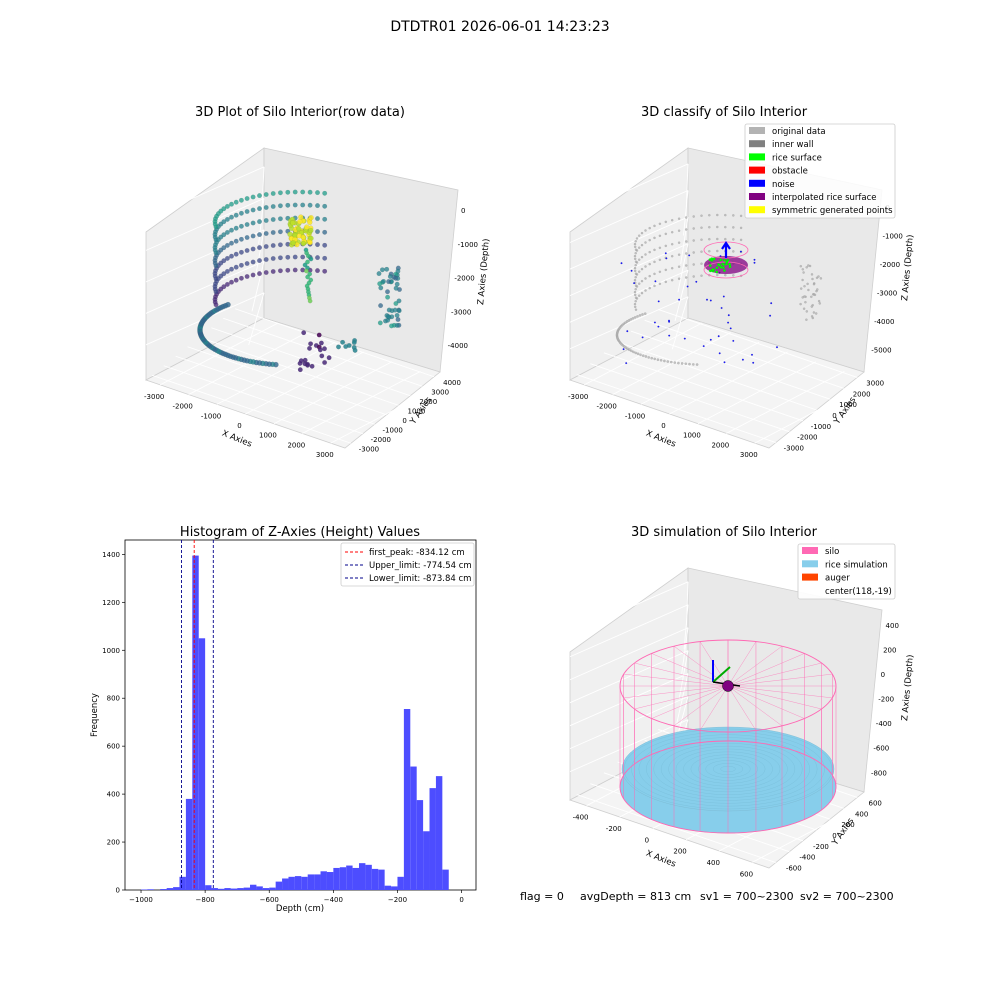  Describe the element at coordinates (794, 449) in the screenshot. I see `y-tick-label: -3000` at that location.